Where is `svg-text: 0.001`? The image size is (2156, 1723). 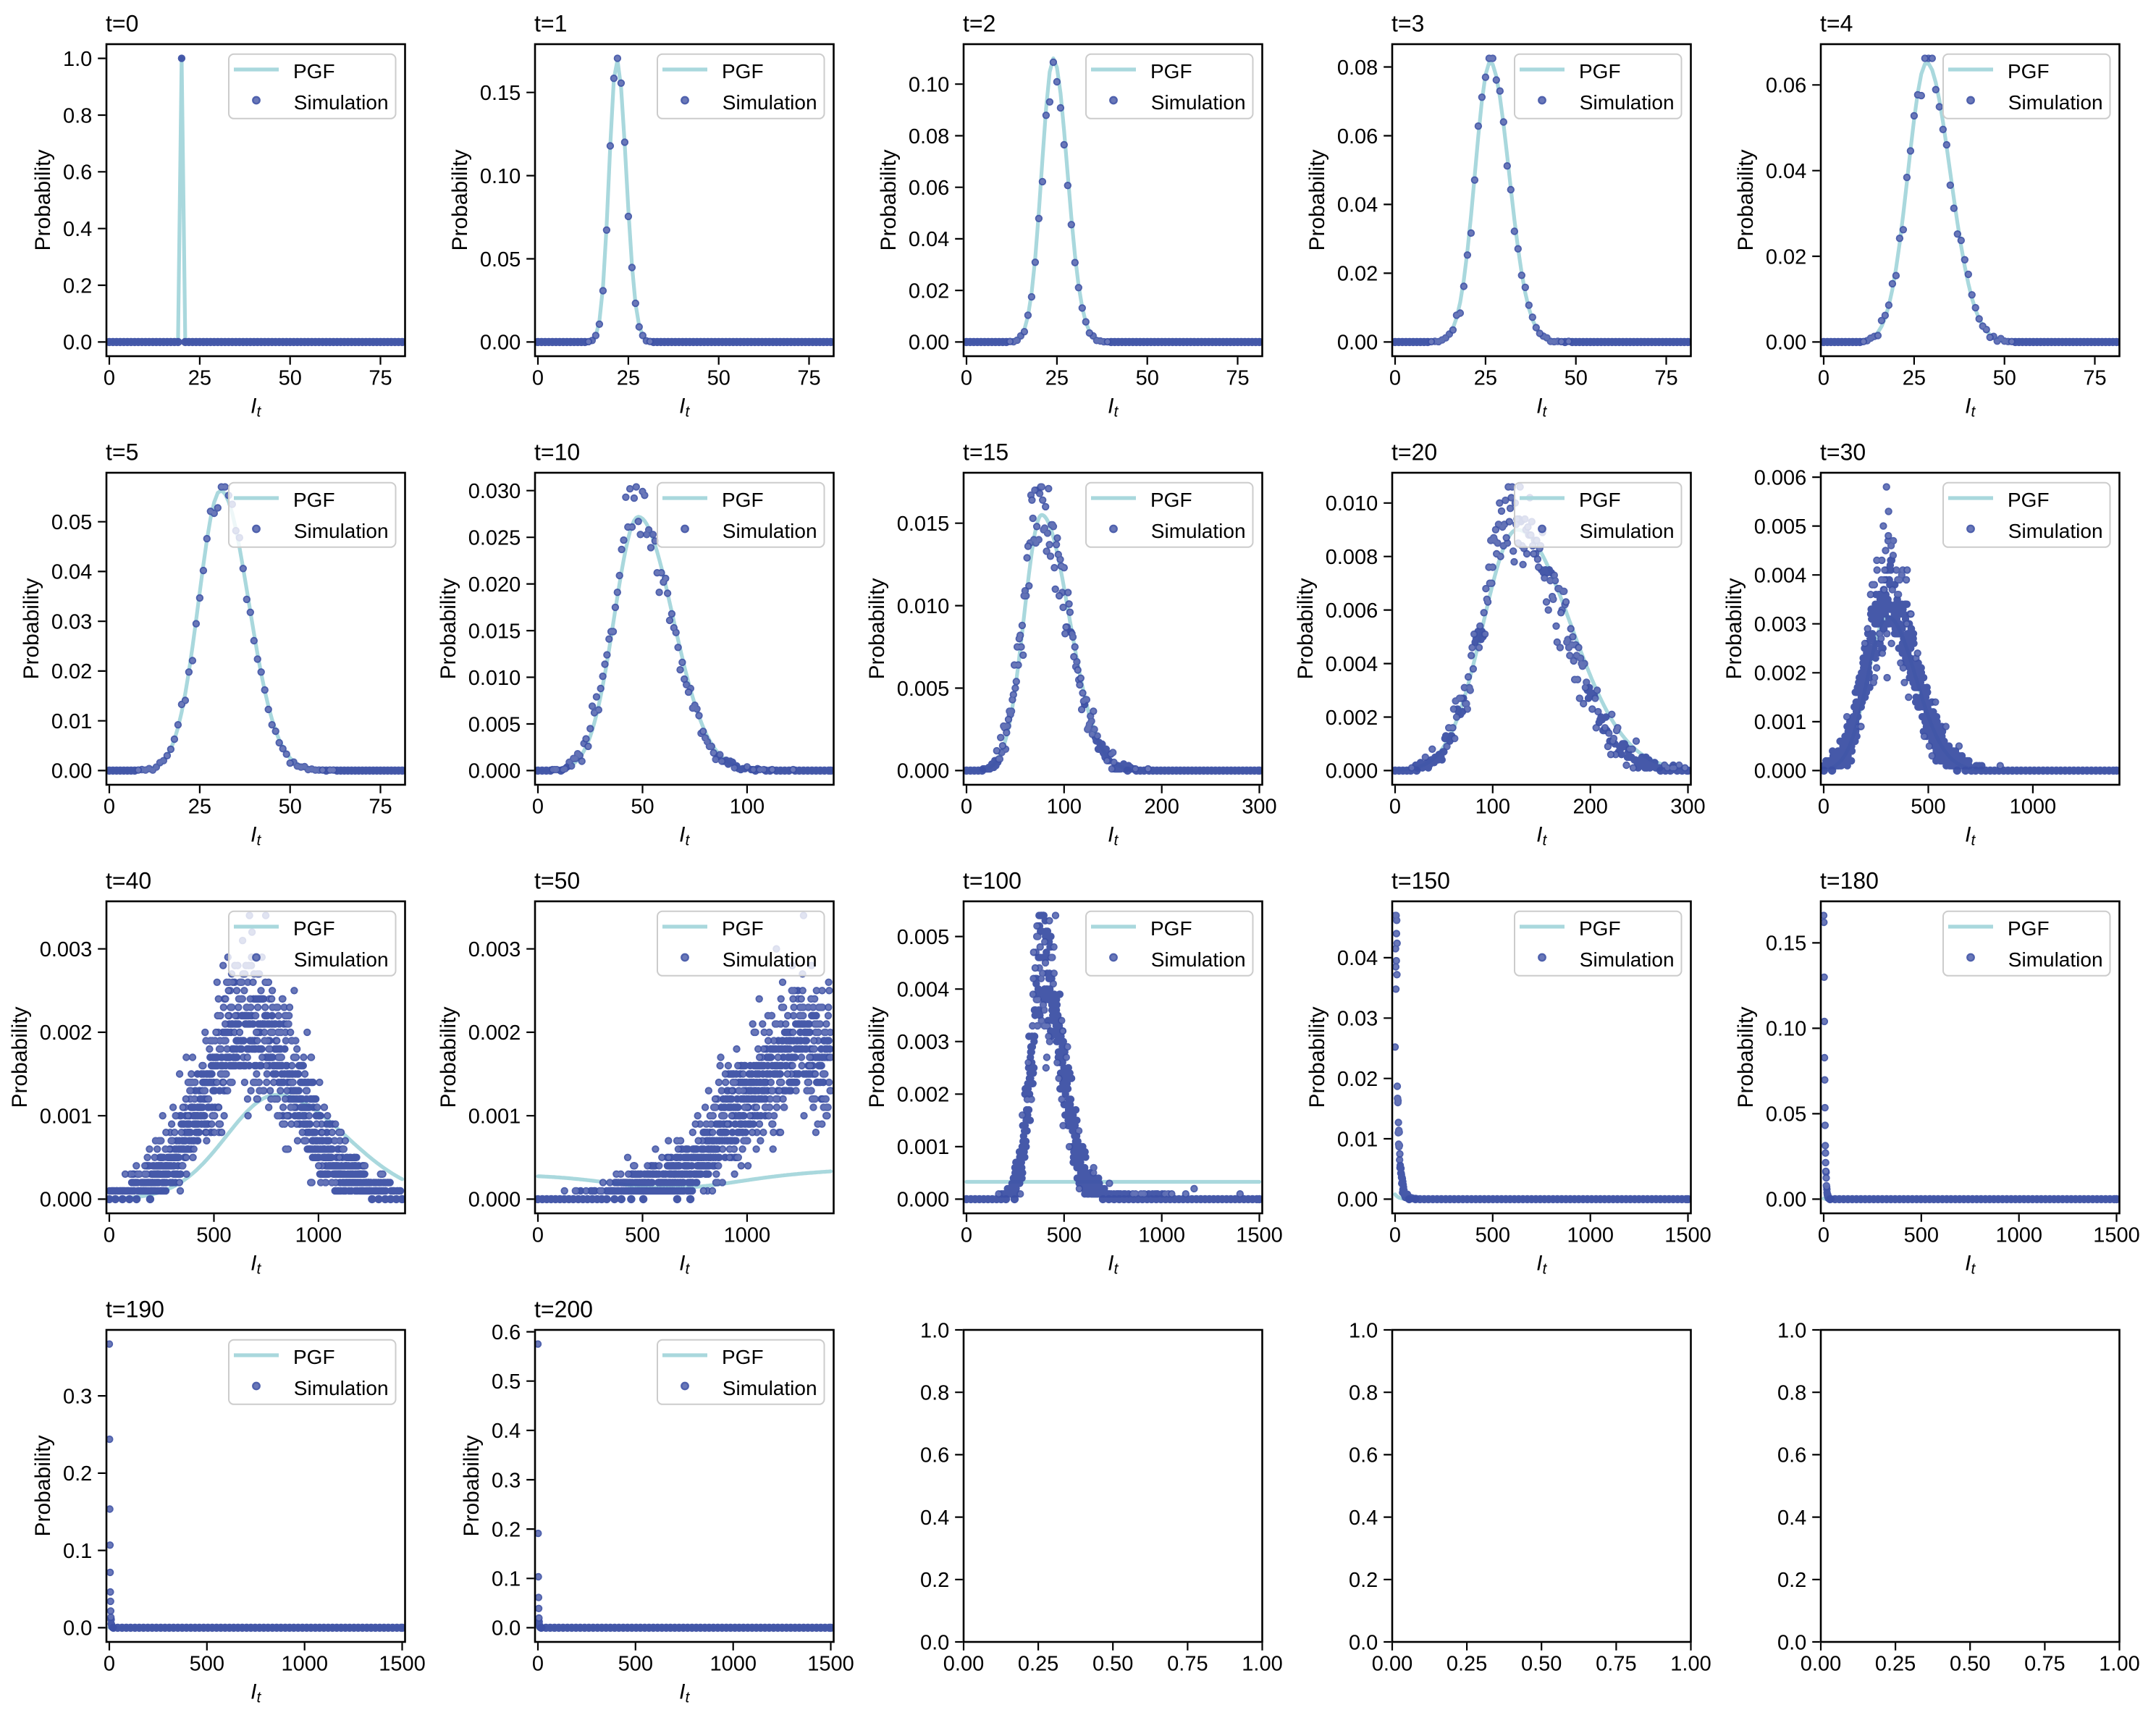 svg-text: 0.001 is located at coordinates (66, 1117).